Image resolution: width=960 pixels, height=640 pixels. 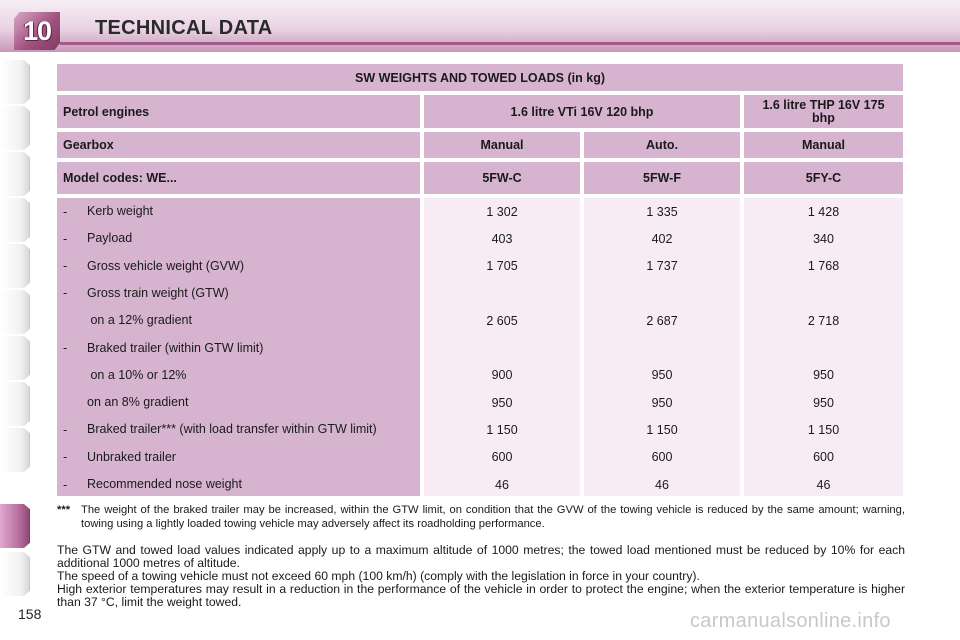 I want to click on table-row: - Kerb weight 1 302 1 335 1 428, so click(x=480, y=211).